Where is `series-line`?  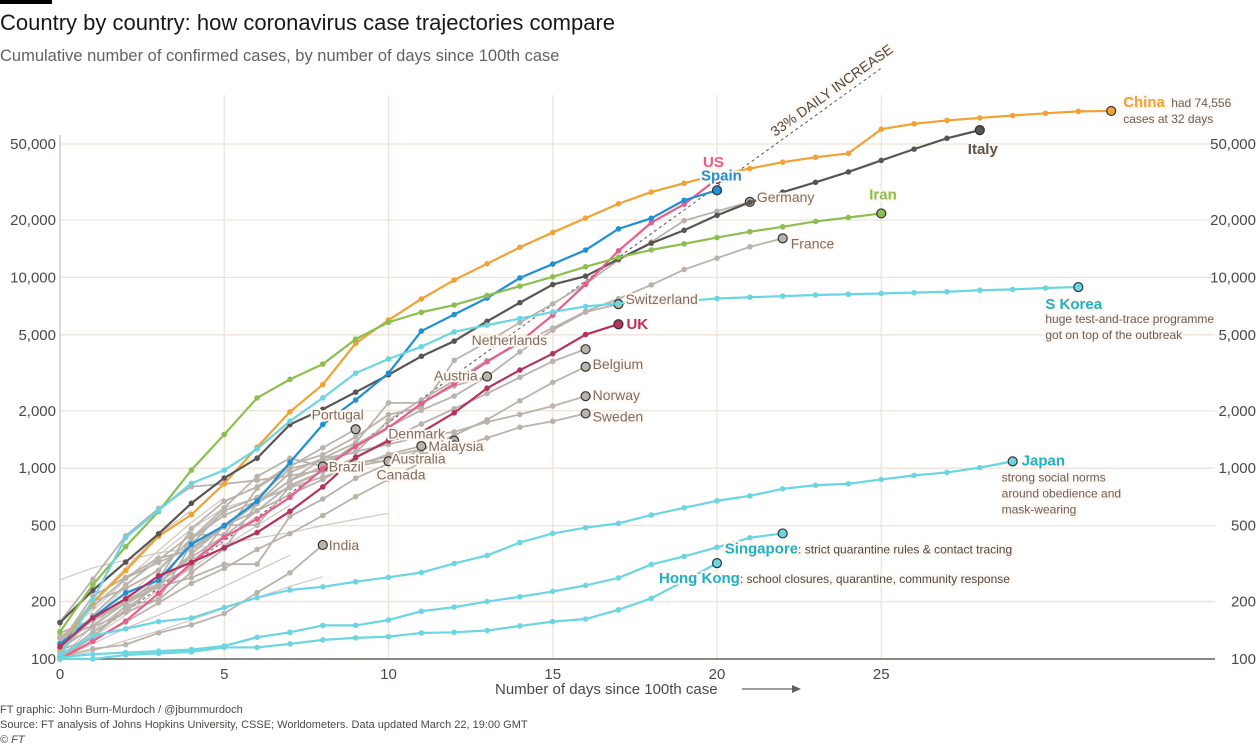 series-line is located at coordinates (273, 517).